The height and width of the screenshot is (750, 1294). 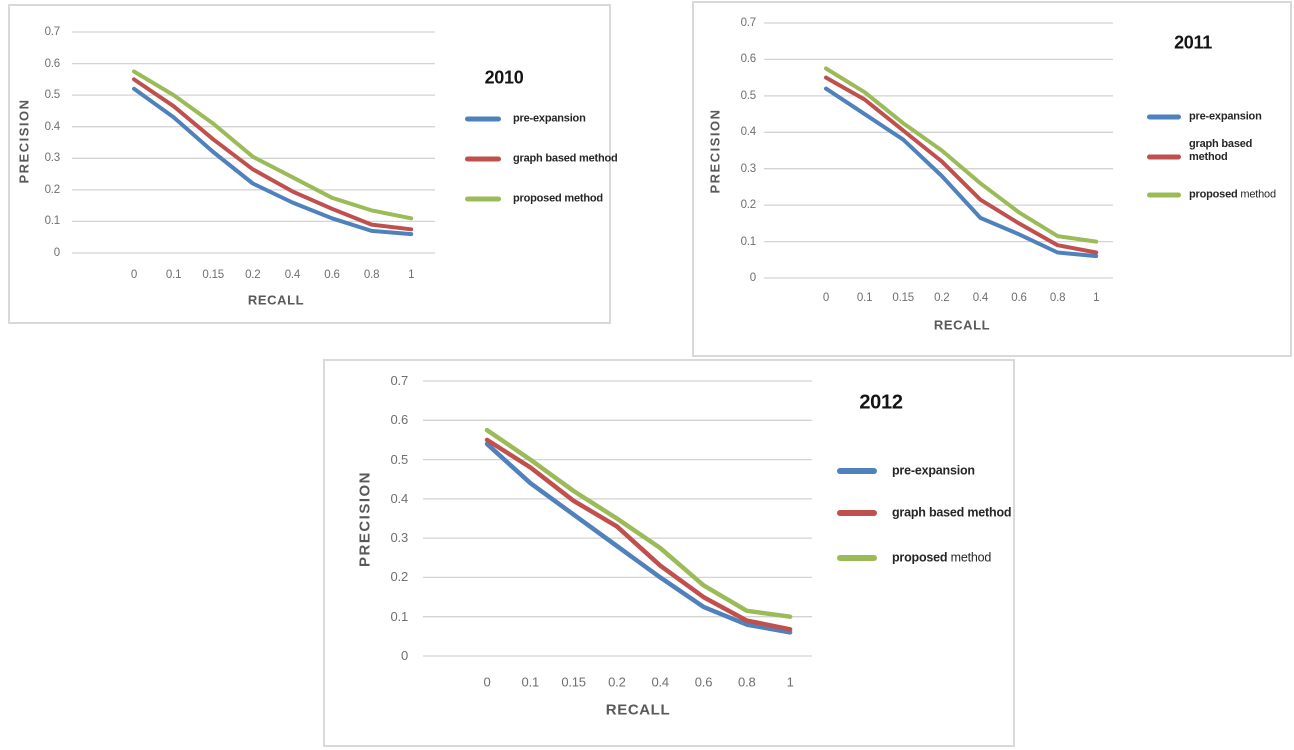 What do you see at coordinates (504, 77) in the screenshot?
I see `chart-year-title: 2010` at bounding box center [504, 77].